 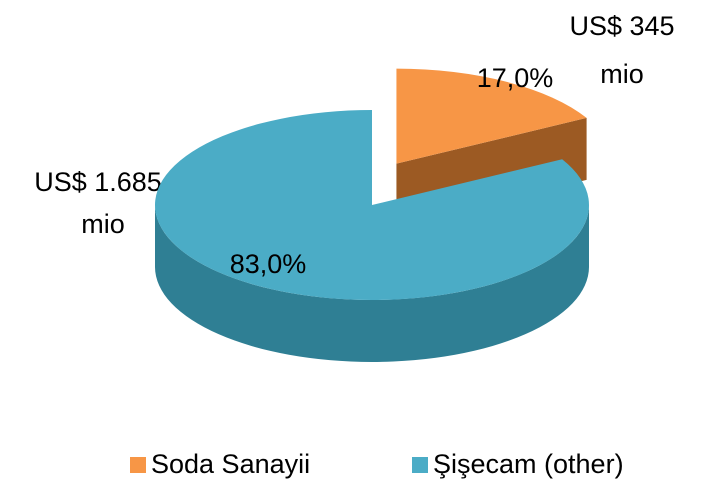 I want to click on legend-label: Şişecam (other), so click(x=528, y=464).